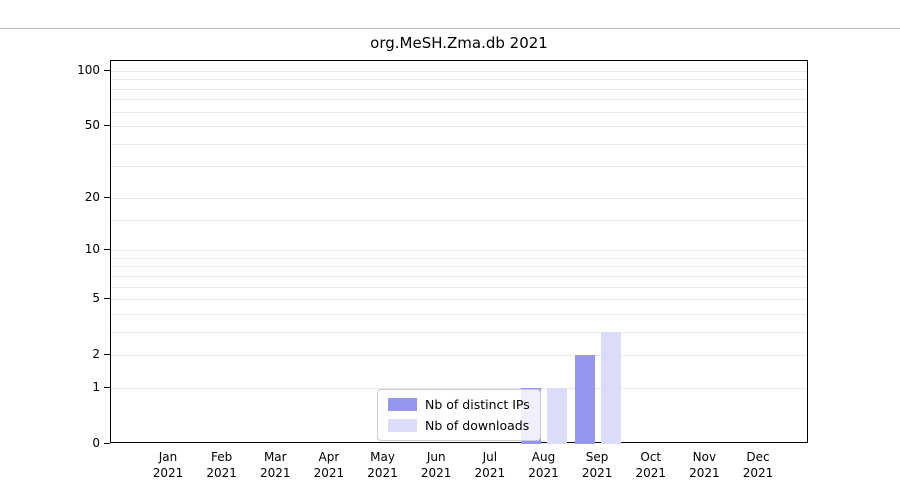  I want to click on x-tick-month: Sep, so click(597, 457).